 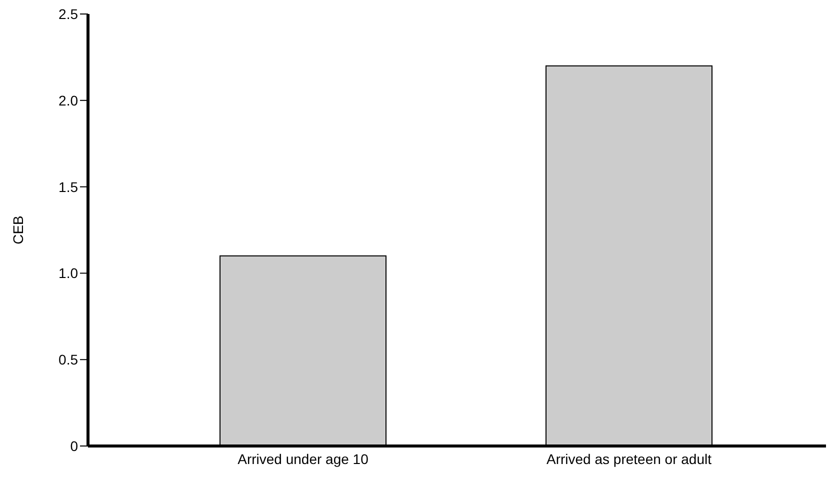 I want to click on x-tick-label: Arrived under age 10, so click(x=303, y=458).